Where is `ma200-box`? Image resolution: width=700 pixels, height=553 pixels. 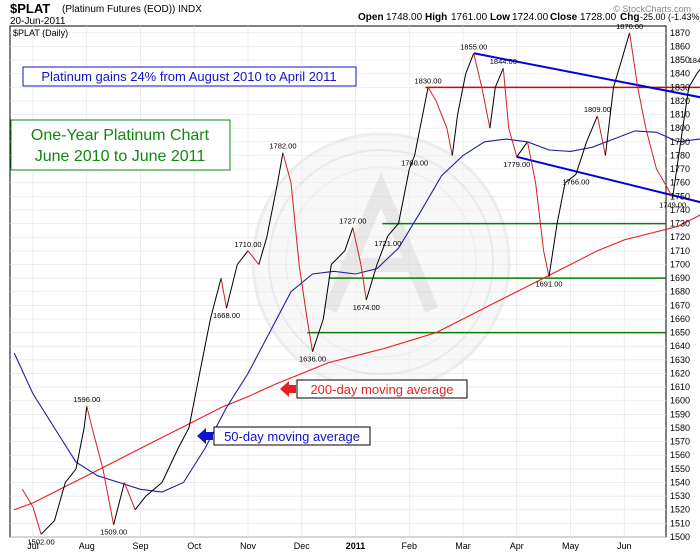 ma200-box is located at coordinates (382, 389).